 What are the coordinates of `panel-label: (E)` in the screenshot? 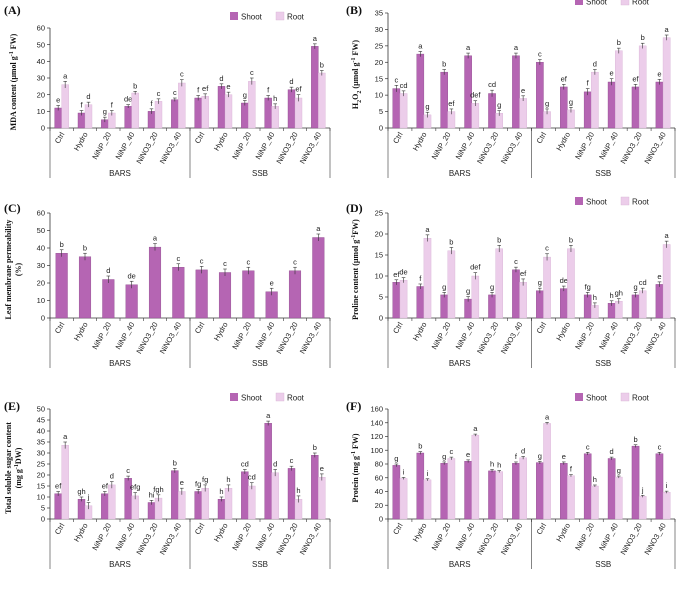 It's located at (12, 406).